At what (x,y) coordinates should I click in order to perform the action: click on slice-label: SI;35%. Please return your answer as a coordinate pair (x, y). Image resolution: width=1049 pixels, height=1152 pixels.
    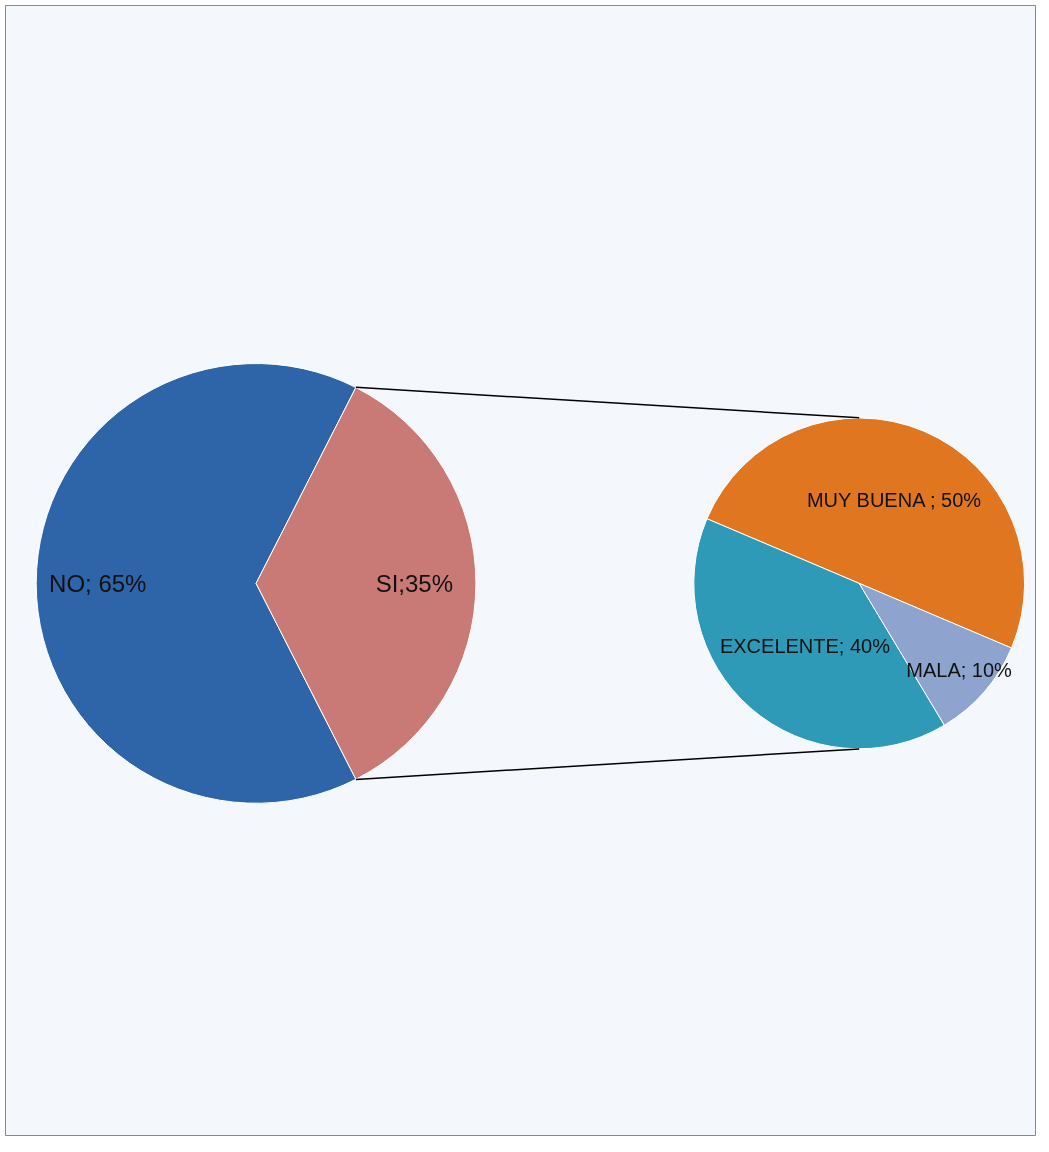
    Looking at the image, I should click on (414, 583).